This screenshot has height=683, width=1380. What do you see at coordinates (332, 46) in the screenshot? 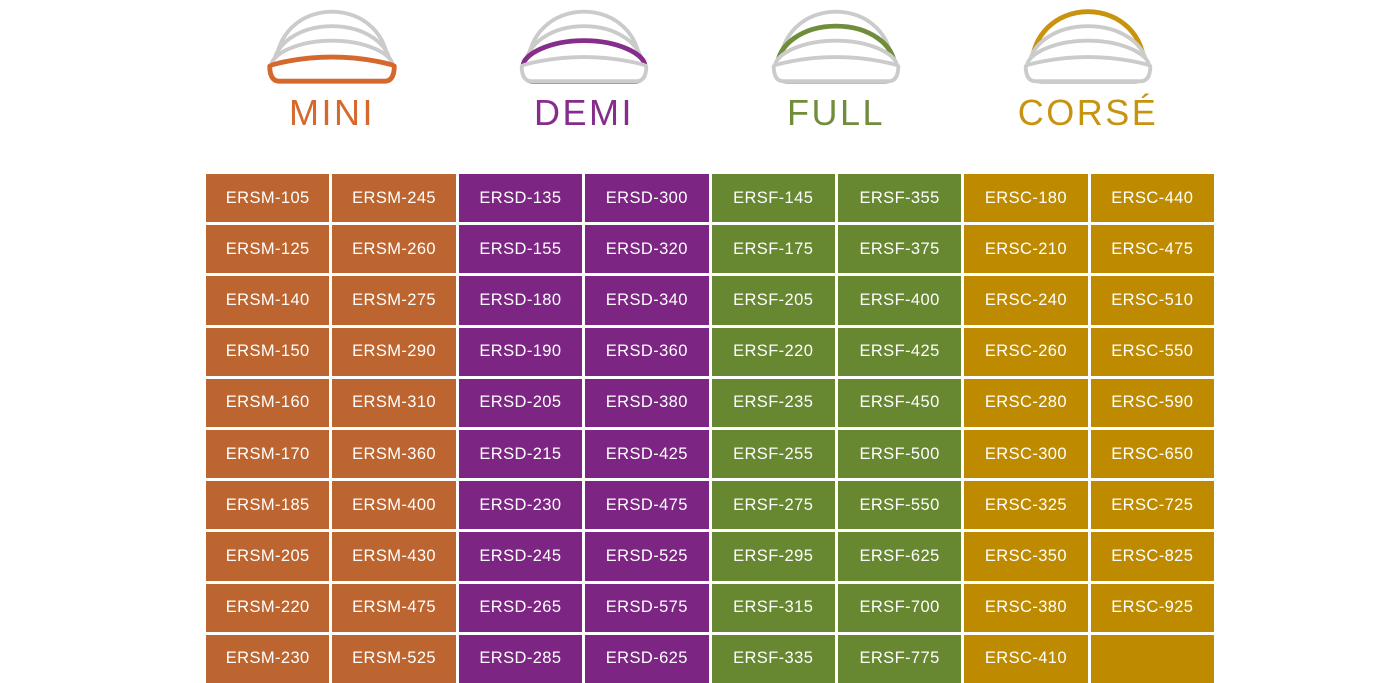
I see `mini-profile-icon` at bounding box center [332, 46].